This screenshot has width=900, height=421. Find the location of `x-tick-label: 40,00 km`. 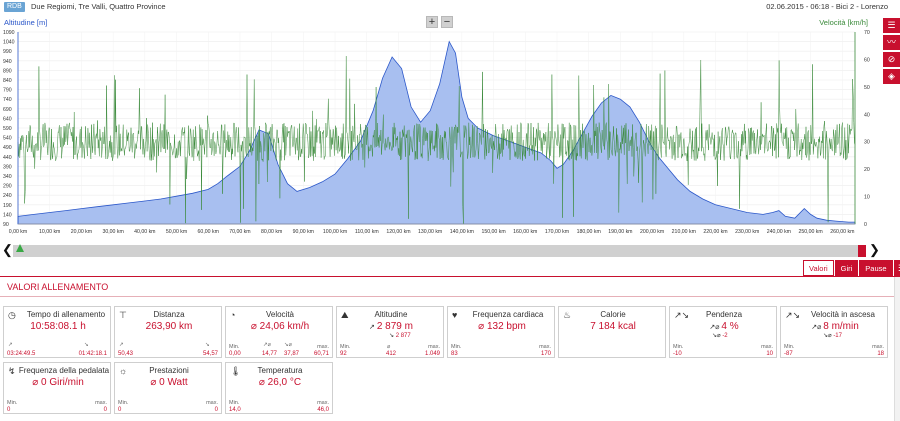

x-tick-label: 40,00 km is located at coordinates (144, 232).